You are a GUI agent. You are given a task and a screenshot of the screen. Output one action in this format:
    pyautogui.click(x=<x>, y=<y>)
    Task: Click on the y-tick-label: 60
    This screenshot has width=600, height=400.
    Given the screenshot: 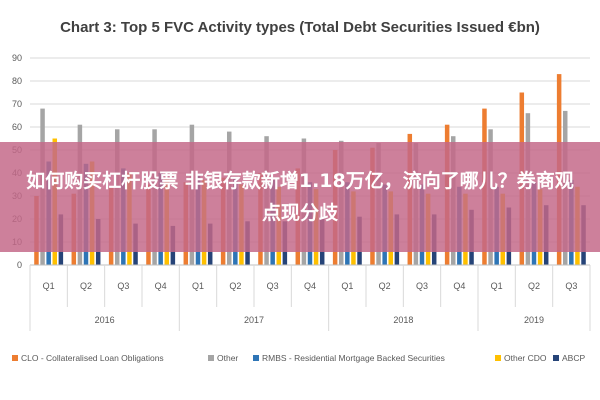 What is the action you would take?
    pyautogui.click(x=17, y=127)
    